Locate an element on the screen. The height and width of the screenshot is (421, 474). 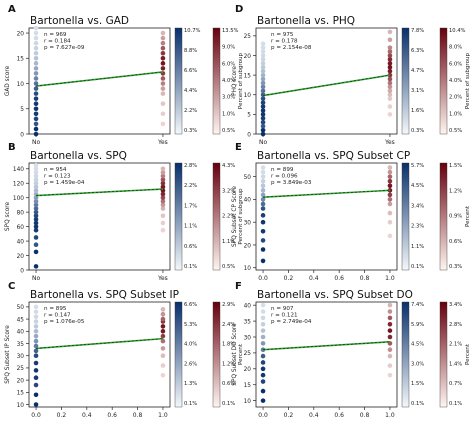
y-axis-label: SPQ Subset CP Score is located at coordinates (235, 216).